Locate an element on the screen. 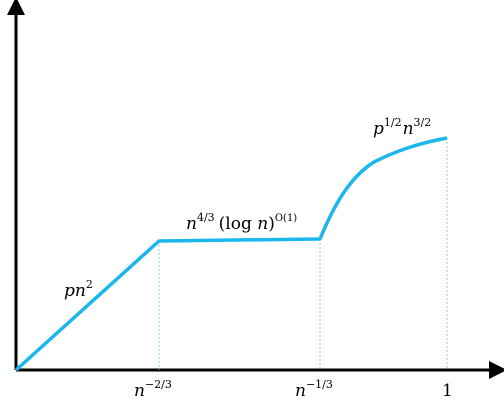 This screenshot has width=504, height=408. x-tick-label-1: n−2/3 is located at coordinates (153, 389).